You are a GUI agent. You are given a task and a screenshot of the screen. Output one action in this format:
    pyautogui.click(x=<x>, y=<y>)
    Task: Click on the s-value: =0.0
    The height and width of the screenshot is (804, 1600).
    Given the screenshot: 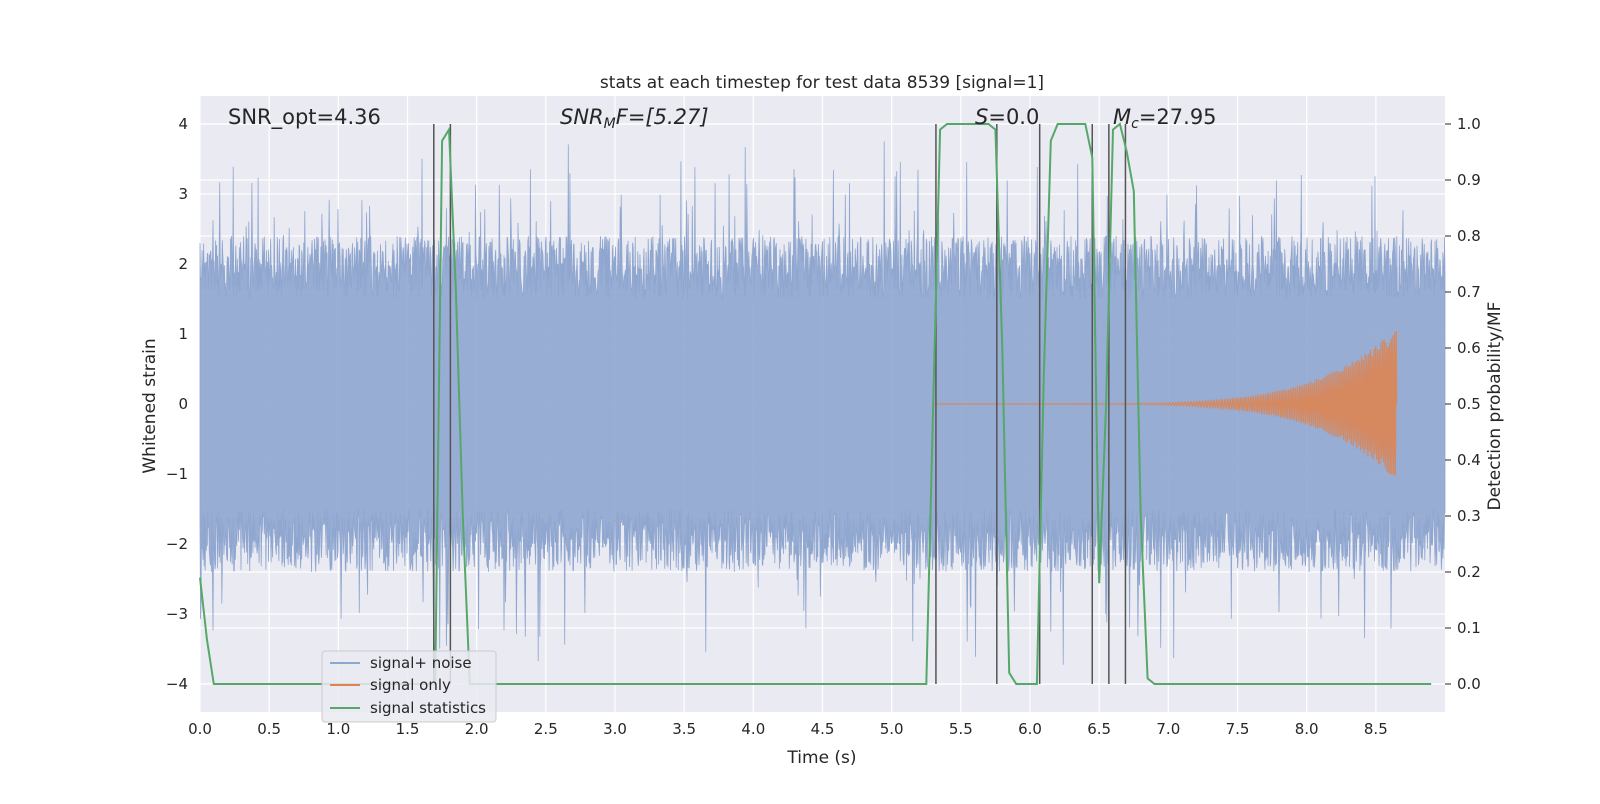 What is the action you would take?
    pyautogui.click(x=1013, y=117)
    